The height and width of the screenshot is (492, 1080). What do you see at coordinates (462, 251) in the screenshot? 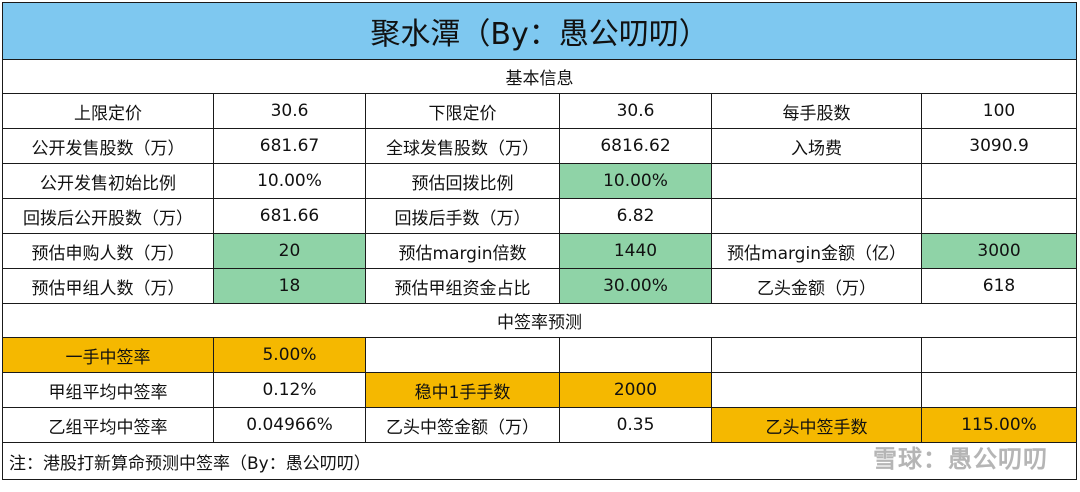
I see `table-cell: 预估margin倍数` at bounding box center [462, 251].